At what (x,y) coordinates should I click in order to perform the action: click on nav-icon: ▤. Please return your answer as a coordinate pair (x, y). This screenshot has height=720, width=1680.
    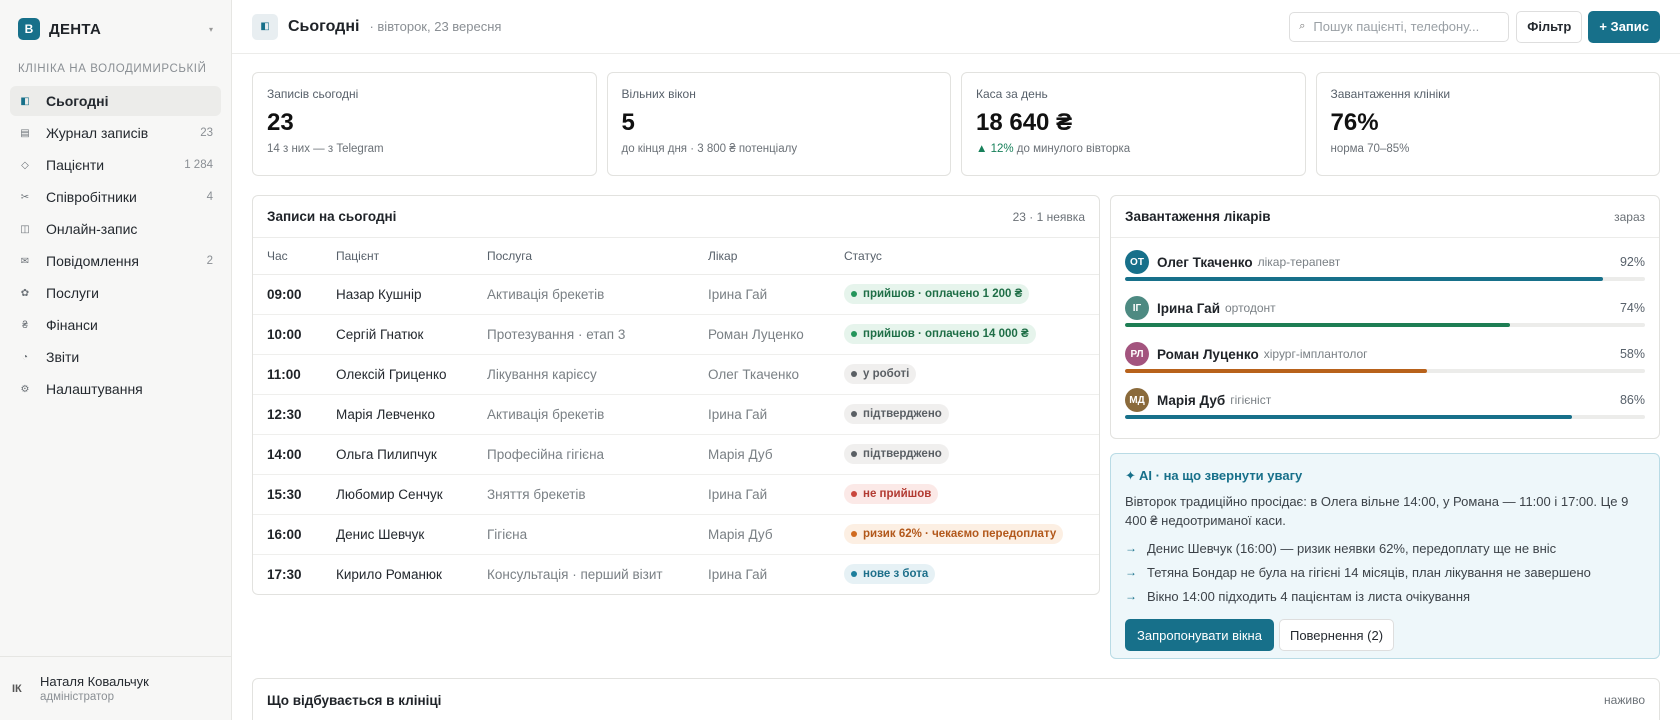
    Looking at the image, I should click on (25, 133).